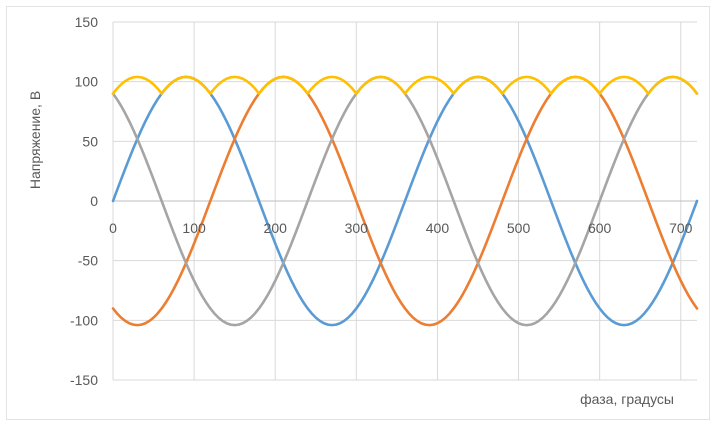 Image resolution: width=718 pixels, height=429 pixels. What do you see at coordinates (357, 228) in the screenshot?
I see `x-tick-label: 300` at bounding box center [357, 228].